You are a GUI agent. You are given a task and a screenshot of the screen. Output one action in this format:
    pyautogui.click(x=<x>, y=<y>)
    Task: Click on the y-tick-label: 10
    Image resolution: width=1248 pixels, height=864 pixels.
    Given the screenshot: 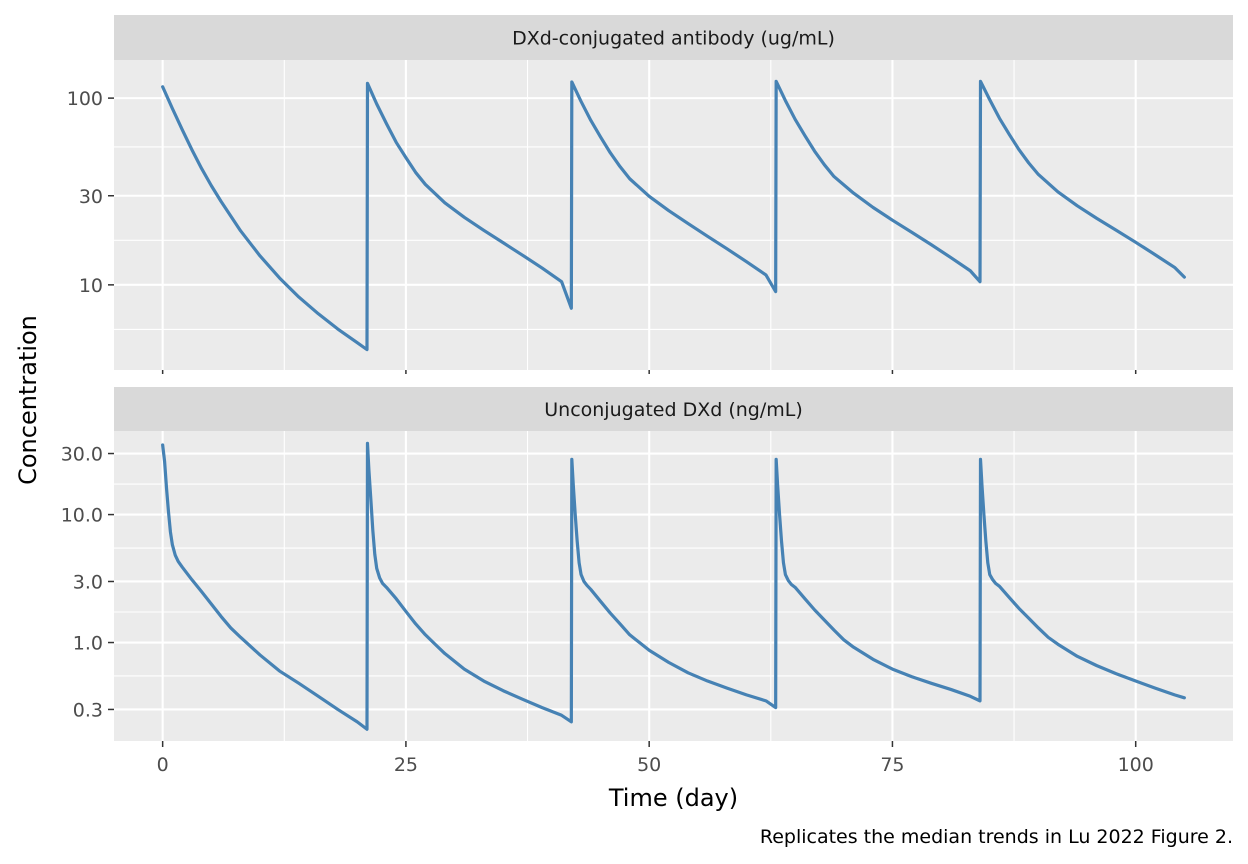 What is the action you would take?
    pyautogui.click(x=91, y=286)
    